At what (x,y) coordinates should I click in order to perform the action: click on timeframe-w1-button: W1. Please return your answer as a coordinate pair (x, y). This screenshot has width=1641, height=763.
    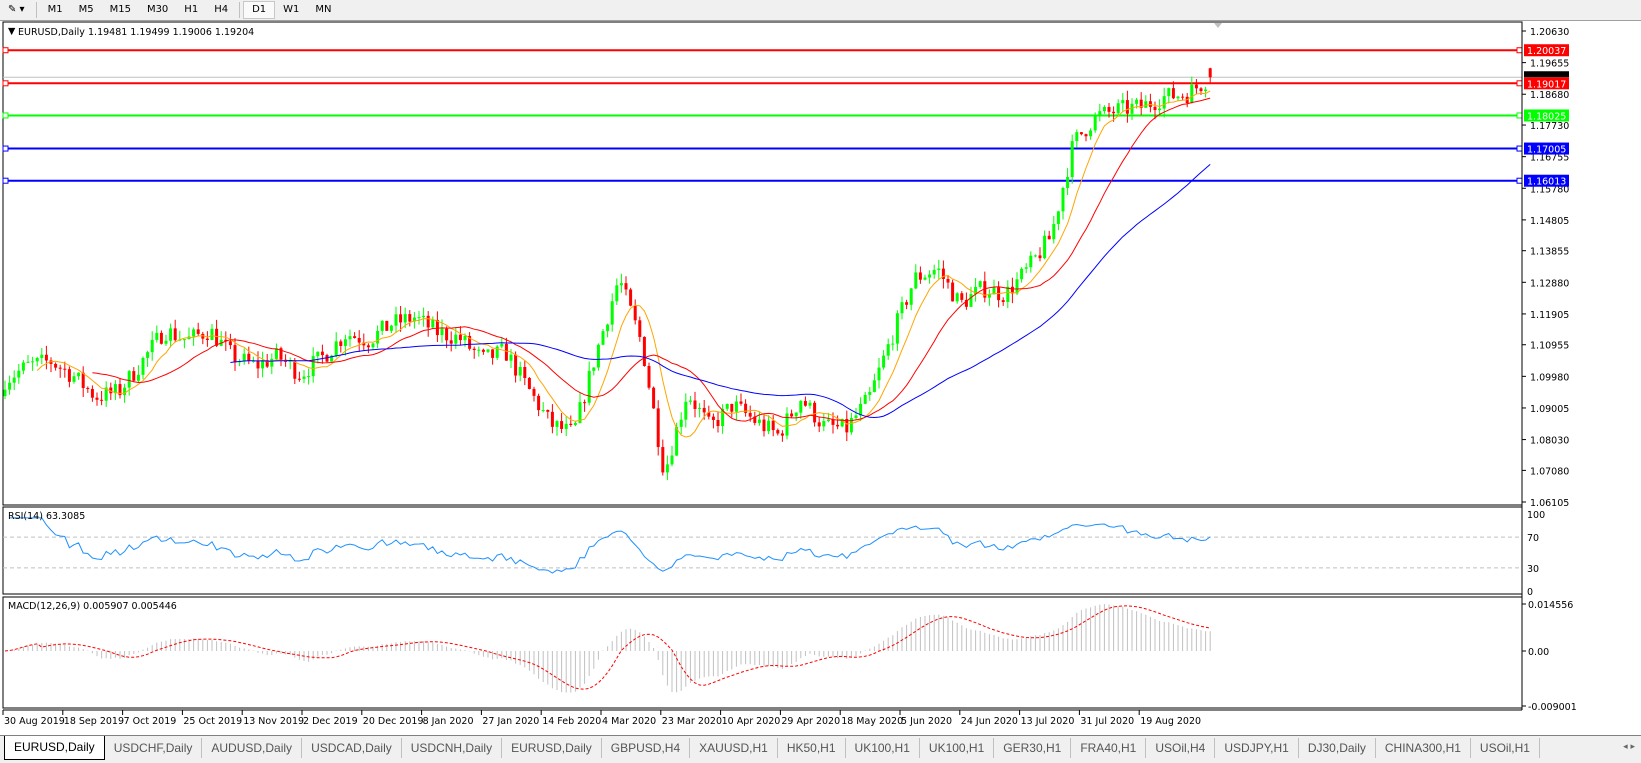
    Looking at the image, I should click on (291, 9).